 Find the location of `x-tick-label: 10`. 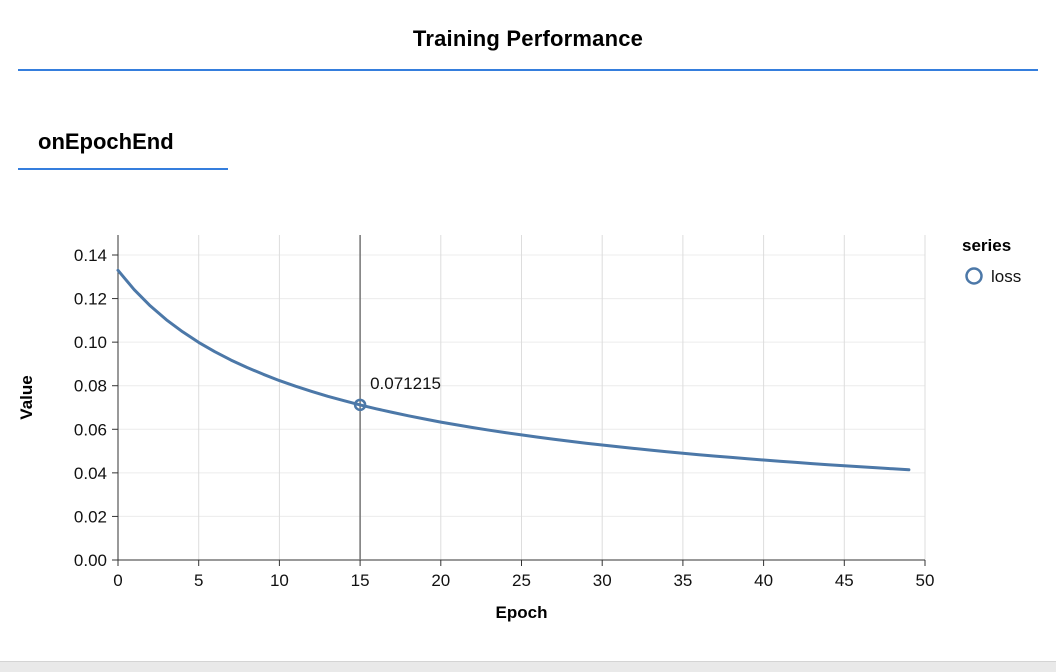

x-tick-label: 10 is located at coordinates (279, 580).